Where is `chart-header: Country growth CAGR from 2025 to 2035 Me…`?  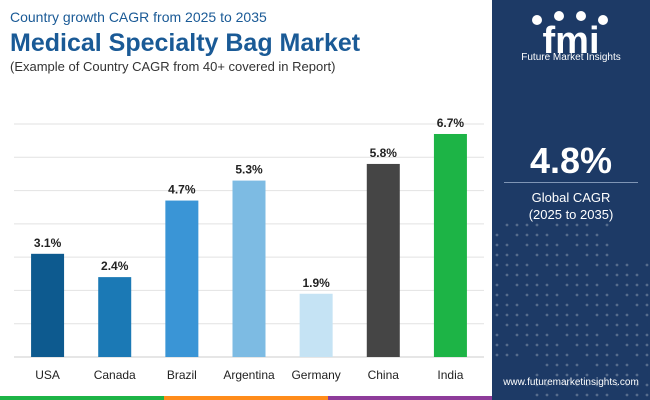
chart-header: Country growth CAGR from 2025 to 2035 Me… is located at coordinates (250, 41).